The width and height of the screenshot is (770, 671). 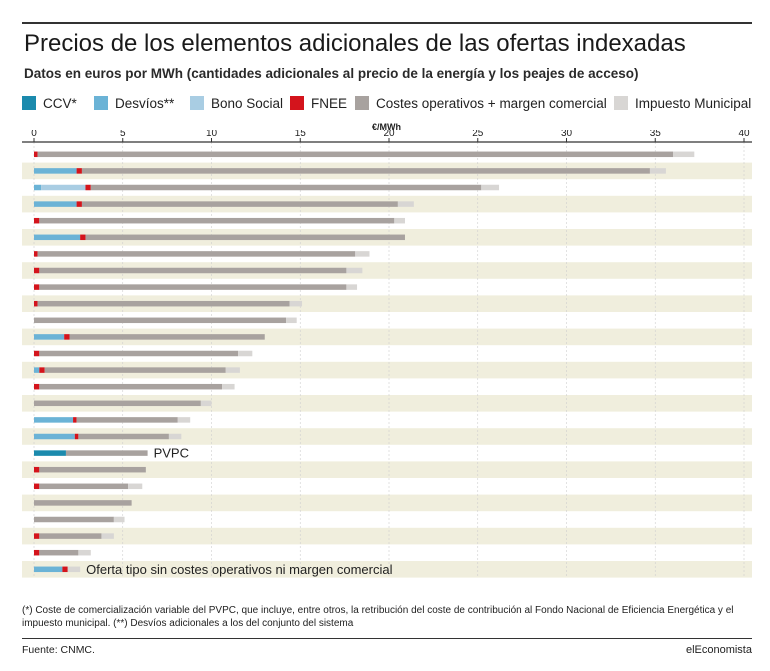 What do you see at coordinates (247, 103) in the screenshot?
I see `legend-label: Bono Social` at bounding box center [247, 103].